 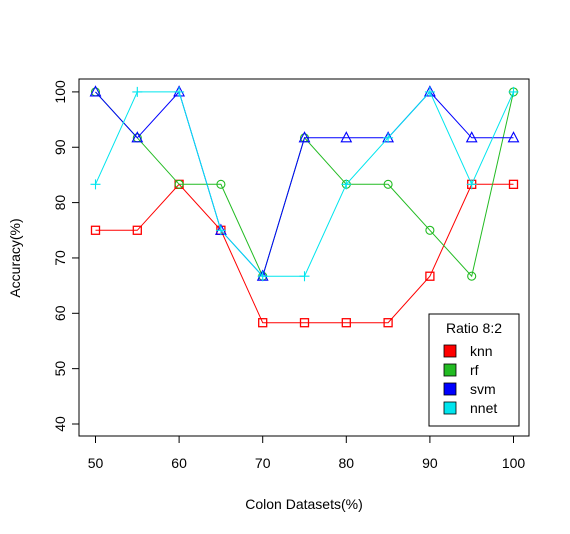 I want to click on y-tick-label: 80, so click(x=60, y=203).